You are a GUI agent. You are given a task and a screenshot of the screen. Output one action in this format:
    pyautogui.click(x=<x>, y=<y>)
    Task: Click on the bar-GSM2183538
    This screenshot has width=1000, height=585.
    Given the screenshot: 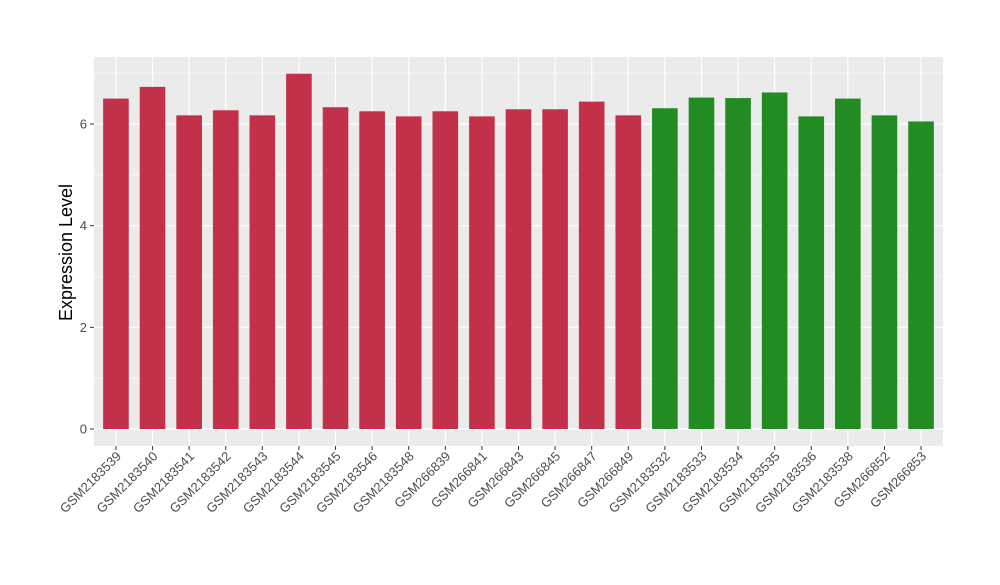 What is the action you would take?
    pyautogui.click(x=848, y=263)
    